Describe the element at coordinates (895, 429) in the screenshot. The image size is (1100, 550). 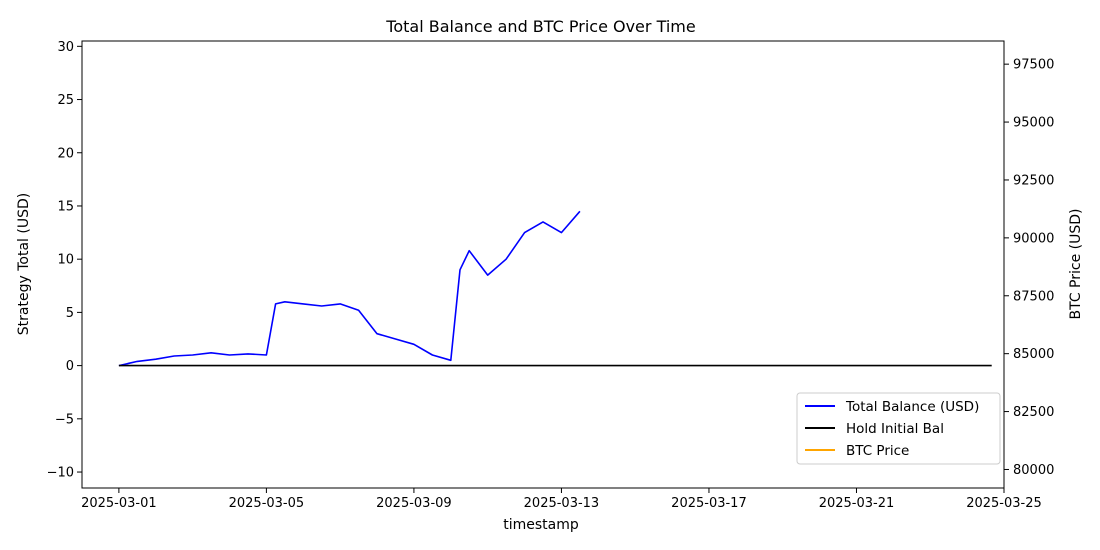
I see `legend-label-hold-initial: Hold Initial Bal` at that location.